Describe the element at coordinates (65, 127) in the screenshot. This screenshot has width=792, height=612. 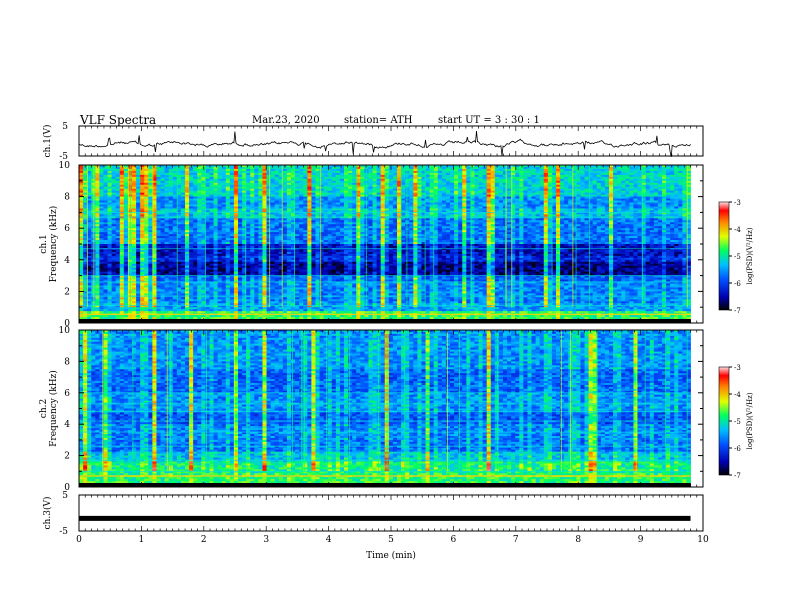
I see `ch1-ytick-label: 5` at that location.